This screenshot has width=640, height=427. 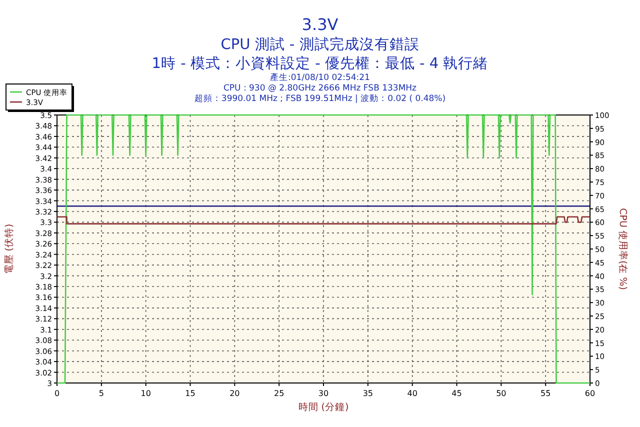 What do you see at coordinates (320, 24) in the screenshot?
I see `chart-title: 3.3V` at bounding box center [320, 24].